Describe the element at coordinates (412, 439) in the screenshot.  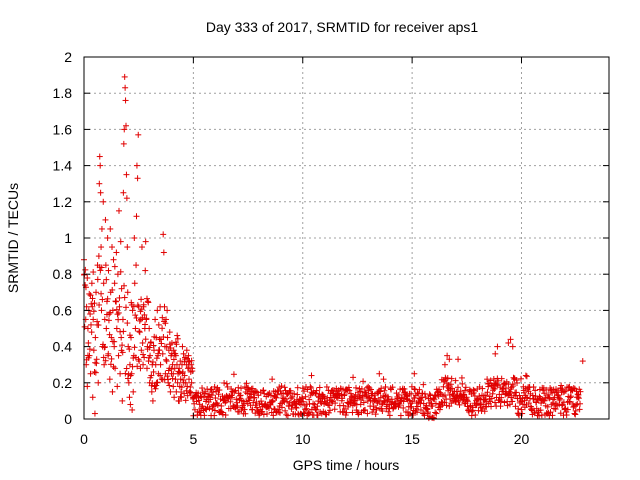
I see `x-tick-label: 15` at that location.